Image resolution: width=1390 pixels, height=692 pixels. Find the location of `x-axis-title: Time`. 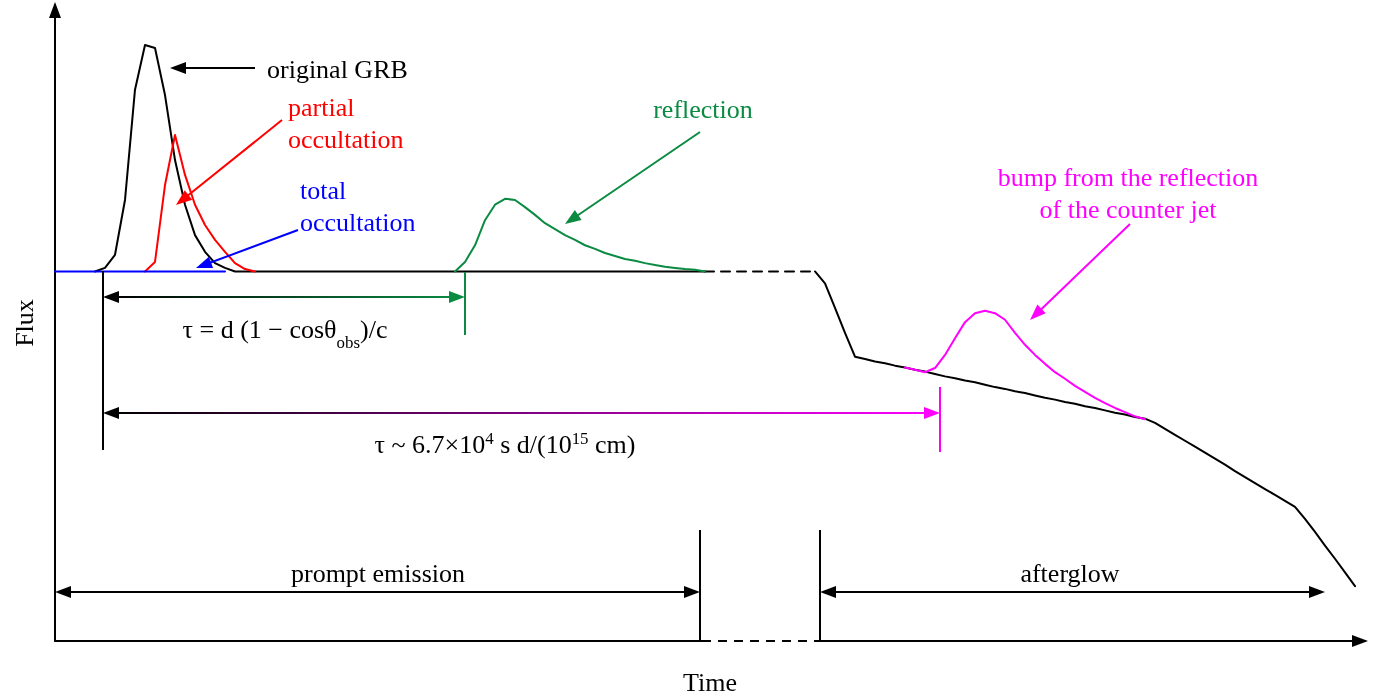

x-axis-title: Time is located at coordinates (710, 679).